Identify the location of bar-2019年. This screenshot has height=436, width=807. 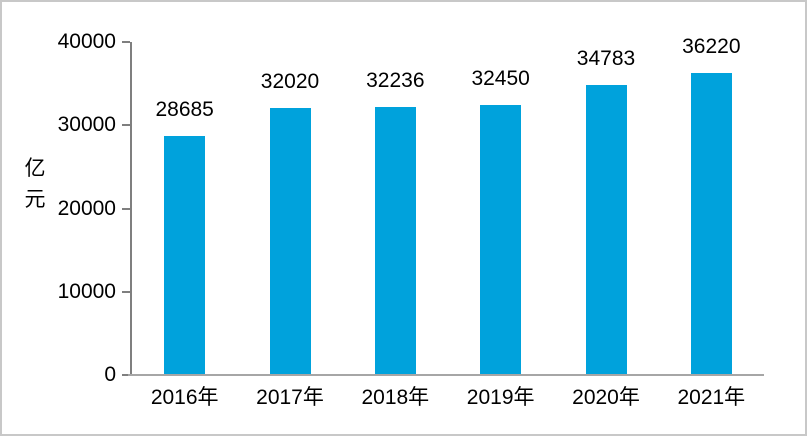
(501, 240).